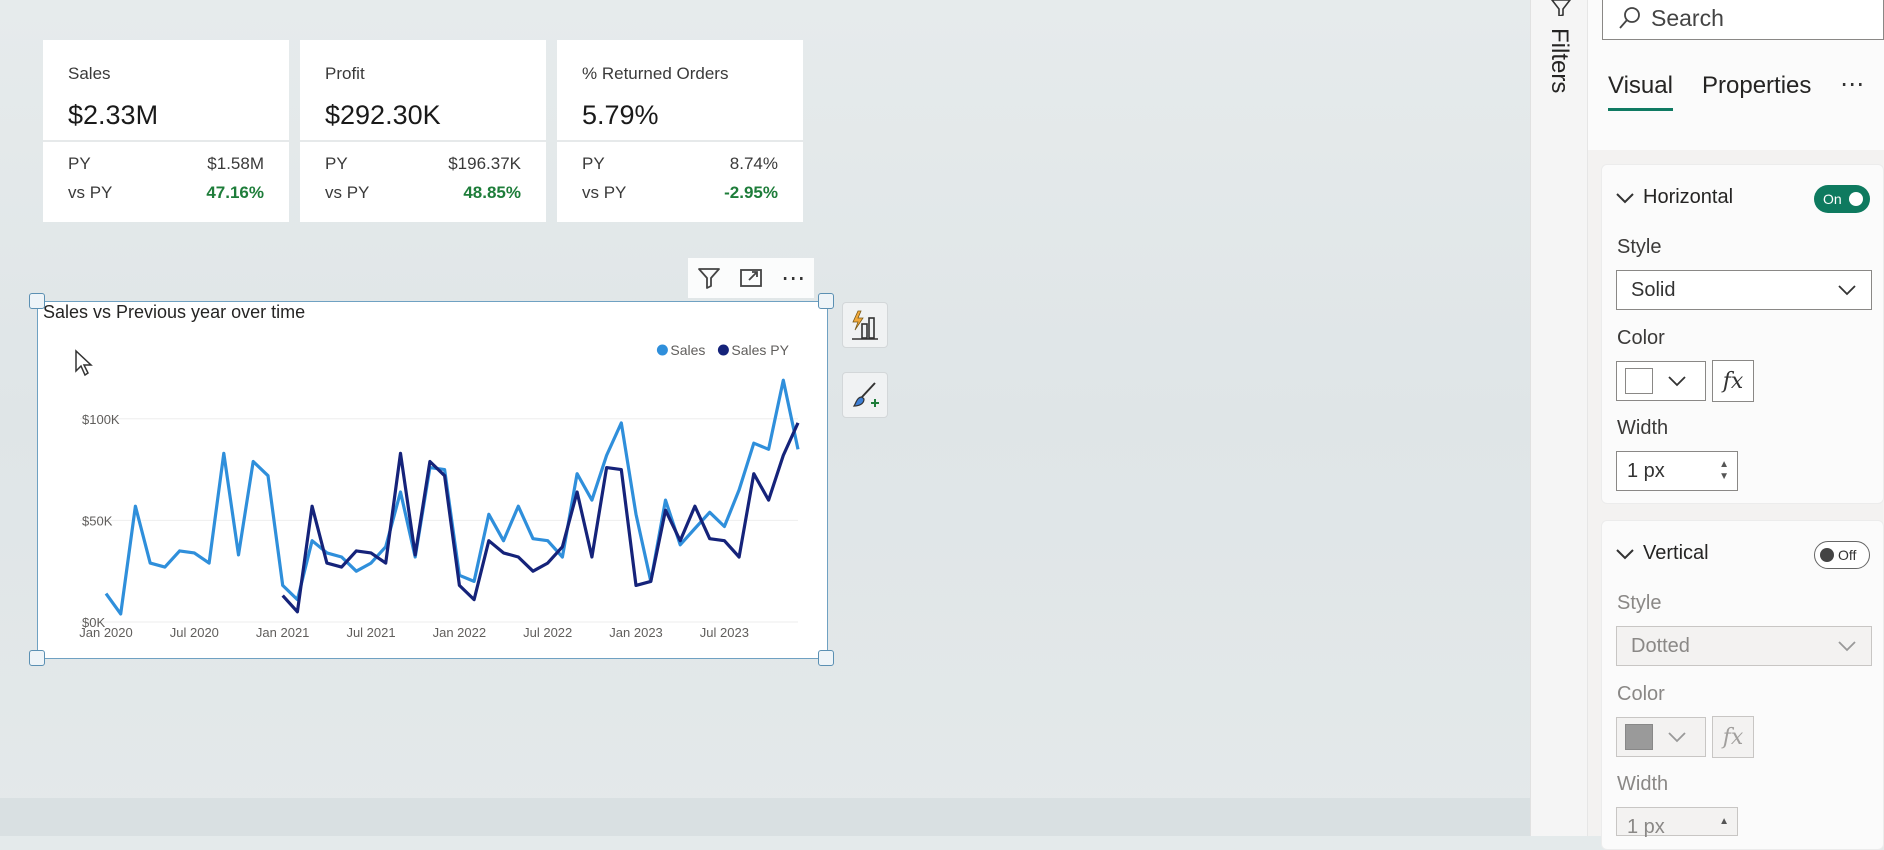 This screenshot has width=1884, height=850. I want to click on kpi-py-row: PY $196.37K, so click(423, 164).